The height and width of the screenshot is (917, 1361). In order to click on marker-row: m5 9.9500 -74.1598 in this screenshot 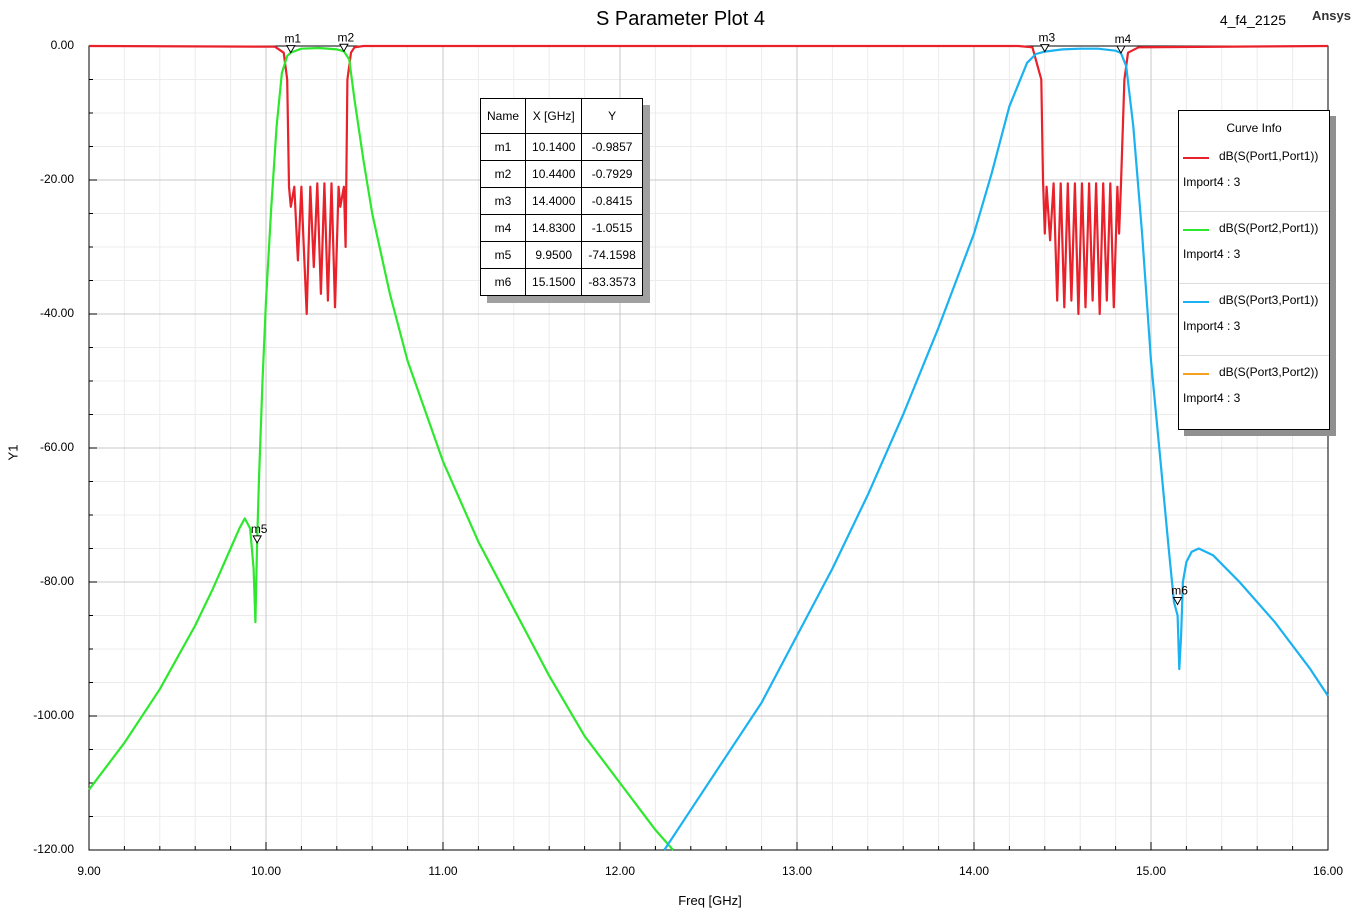, I will do `click(561, 255)`.